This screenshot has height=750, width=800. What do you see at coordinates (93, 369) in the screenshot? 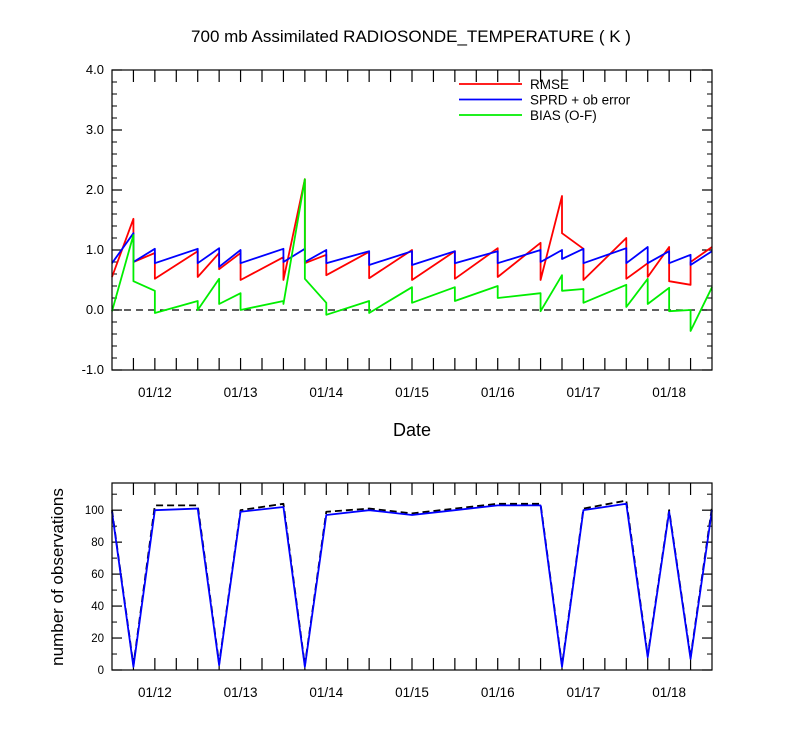
I see `y-tick-label: -1.0` at bounding box center [93, 369].